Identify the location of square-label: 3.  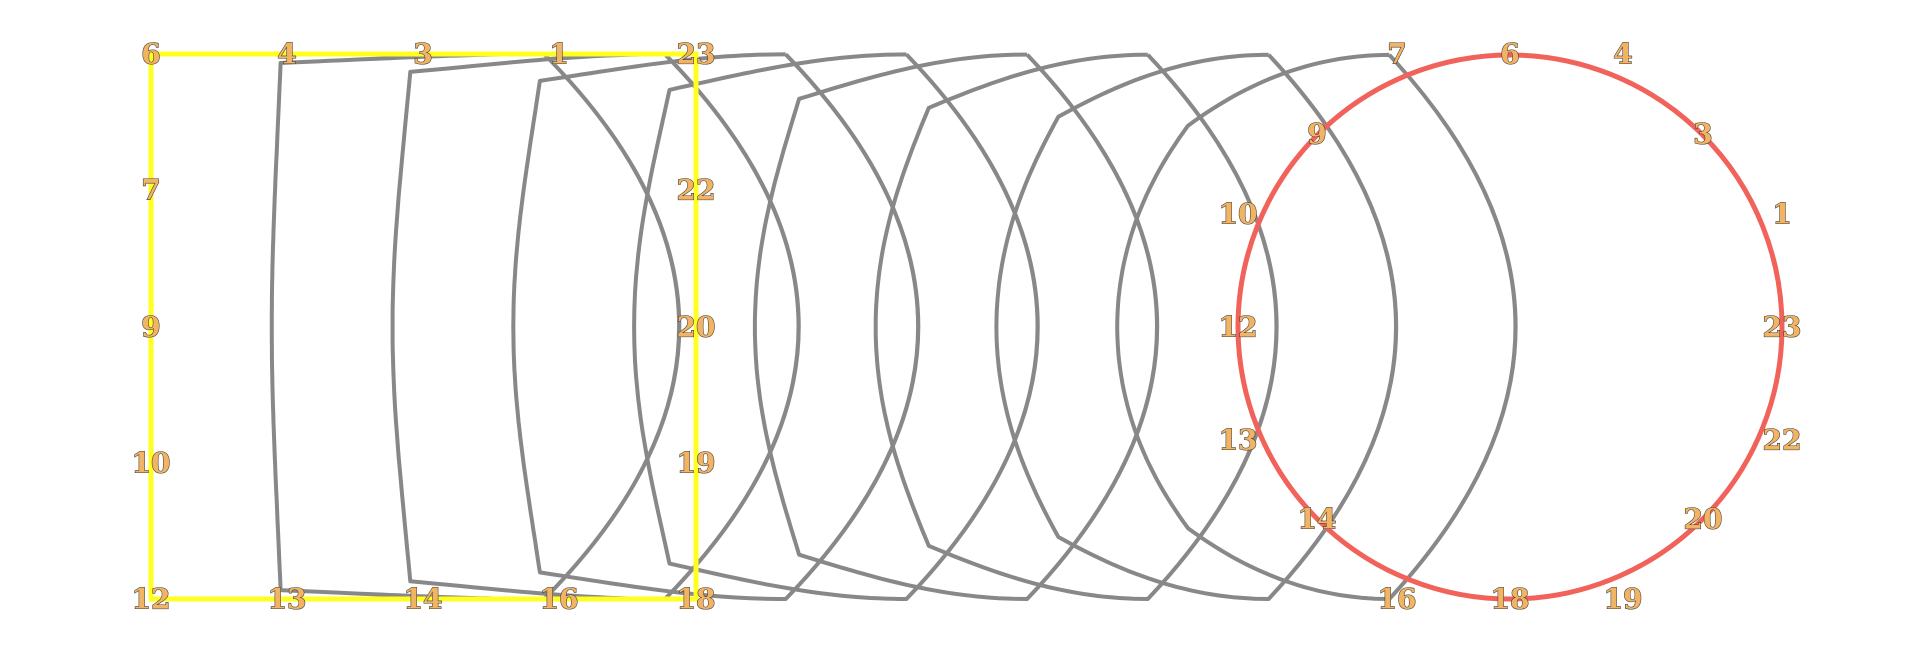
(422, 54).